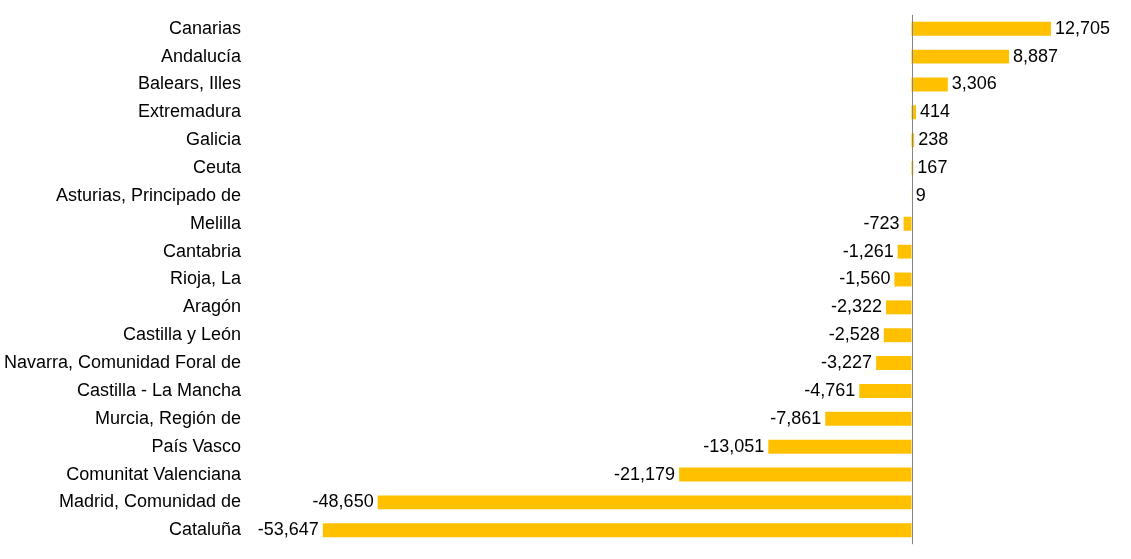  Describe the element at coordinates (645, 473) in the screenshot. I see `data-label: -21,179` at that location.